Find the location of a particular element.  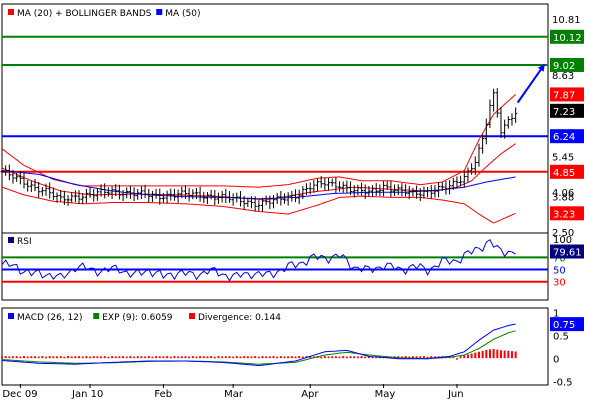

price-y-tick: 4.06 is located at coordinates (563, 193).